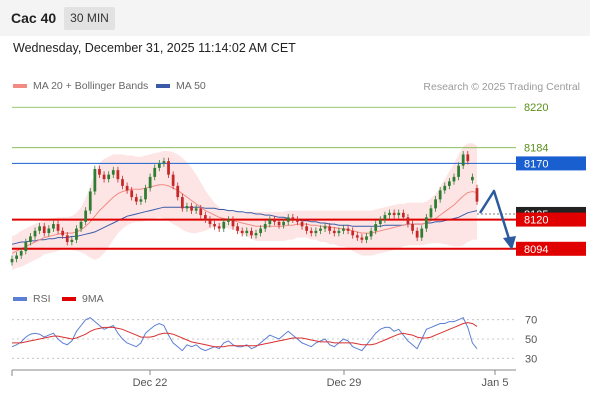 Image resolution: width=590 pixels, height=400 pixels. Describe the element at coordinates (163, 86) in the screenshot. I see `ma50-swatch` at that location.